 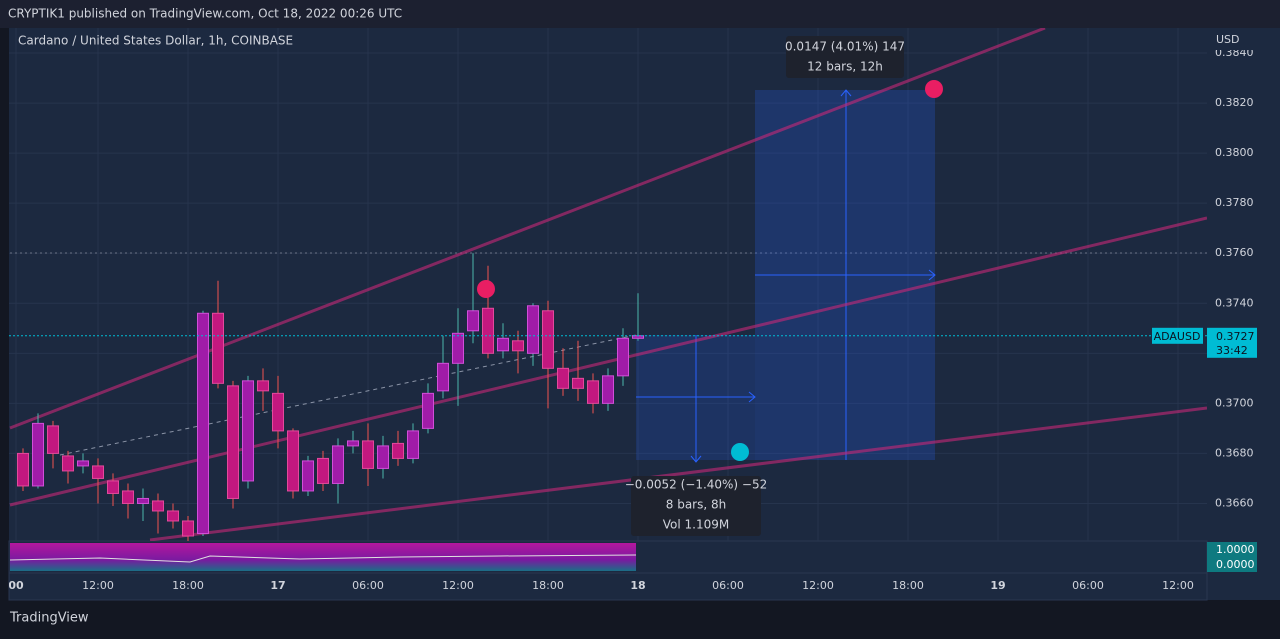 What do you see at coordinates (1243, 39) in the screenshot?
I see `axis-label-bg` at bounding box center [1243, 39].